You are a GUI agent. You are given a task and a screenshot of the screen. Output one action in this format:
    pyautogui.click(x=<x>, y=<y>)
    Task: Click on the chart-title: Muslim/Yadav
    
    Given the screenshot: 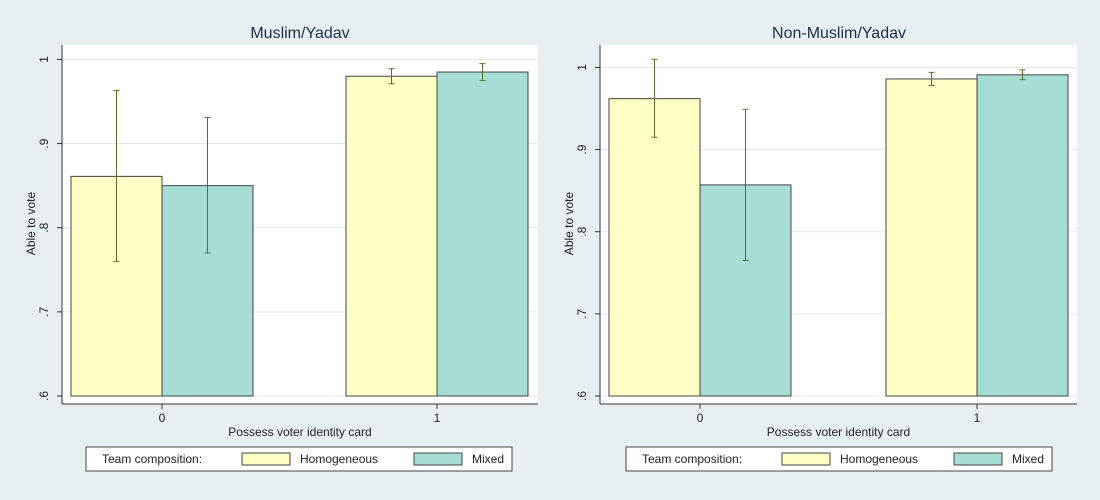 What is the action you would take?
    pyautogui.click(x=299, y=33)
    